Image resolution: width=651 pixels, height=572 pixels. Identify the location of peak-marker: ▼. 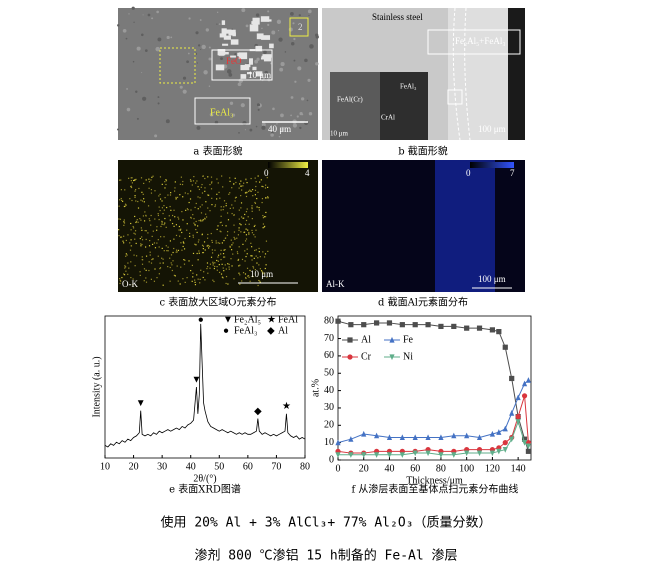
(196, 379).